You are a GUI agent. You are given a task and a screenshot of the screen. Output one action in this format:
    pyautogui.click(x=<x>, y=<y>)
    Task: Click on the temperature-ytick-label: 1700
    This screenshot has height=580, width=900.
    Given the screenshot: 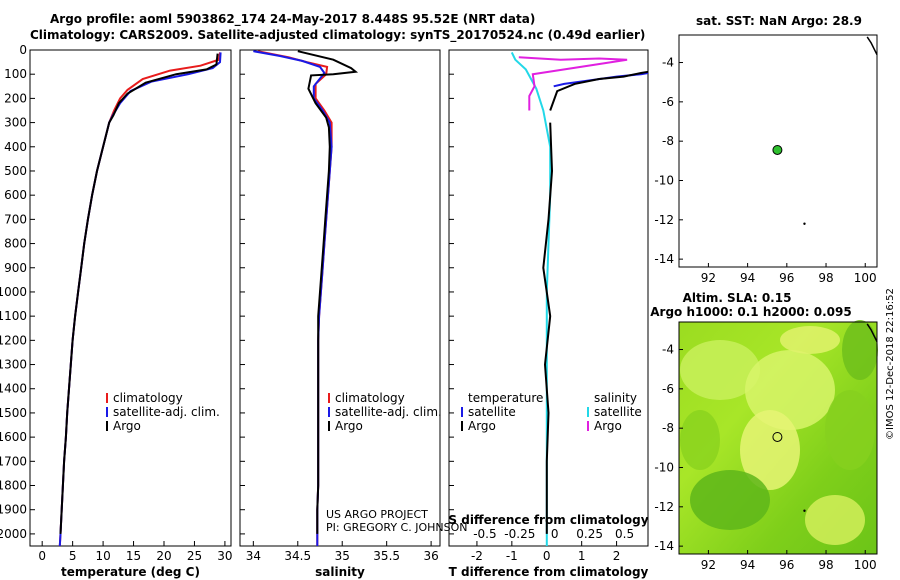 What is the action you would take?
    pyautogui.click(x=13, y=461)
    